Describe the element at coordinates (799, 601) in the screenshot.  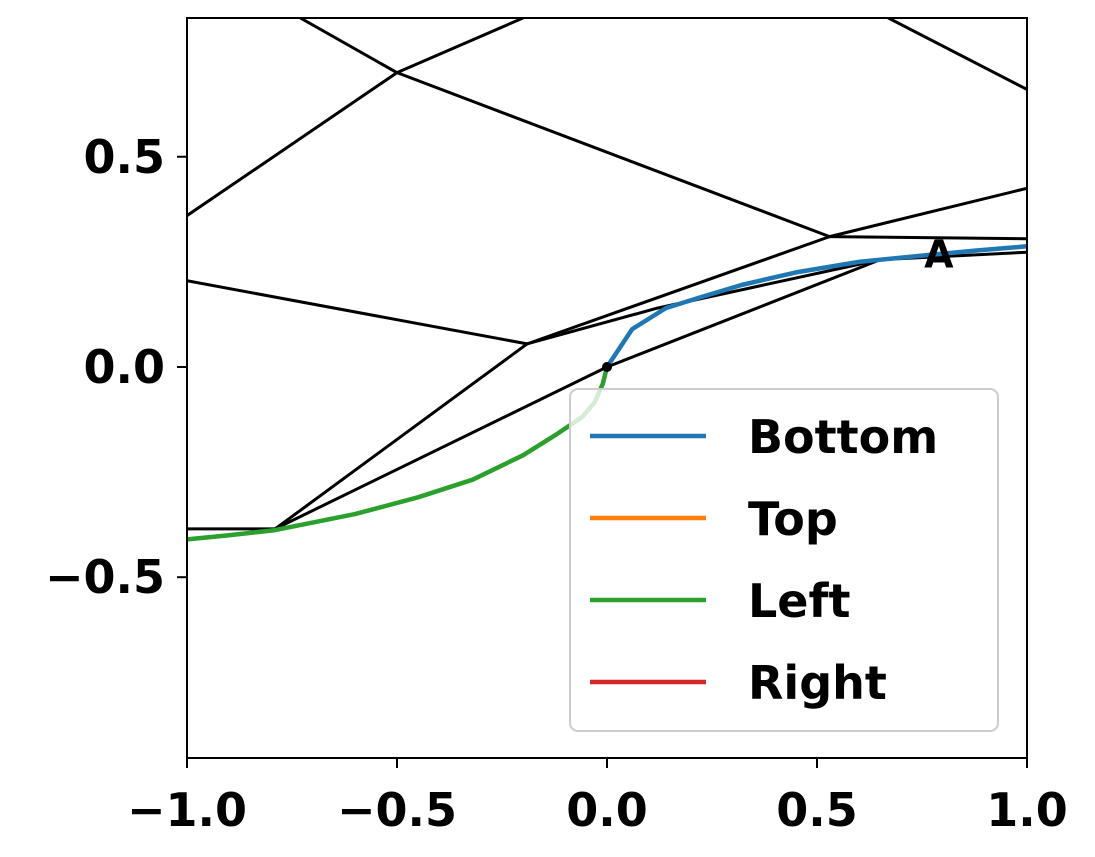
I see `legend-label-left: Left` at that location.